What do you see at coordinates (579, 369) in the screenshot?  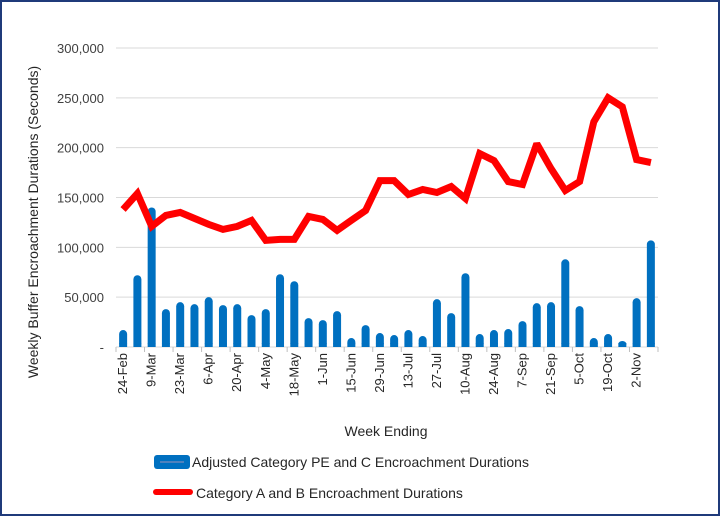 I see `x-tick-label: 5-Oct` at bounding box center [579, 369].